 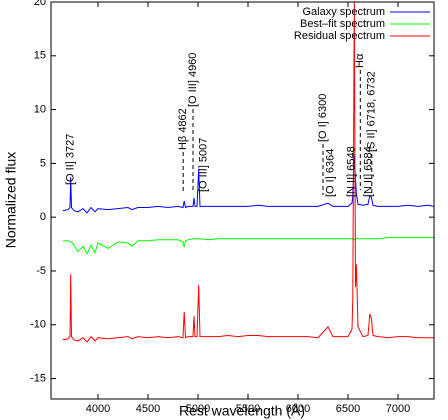 What do you see at coordinates (360, 60) in the screenshot?
I see `annotation: Hα` at bounding box center [360, 60].